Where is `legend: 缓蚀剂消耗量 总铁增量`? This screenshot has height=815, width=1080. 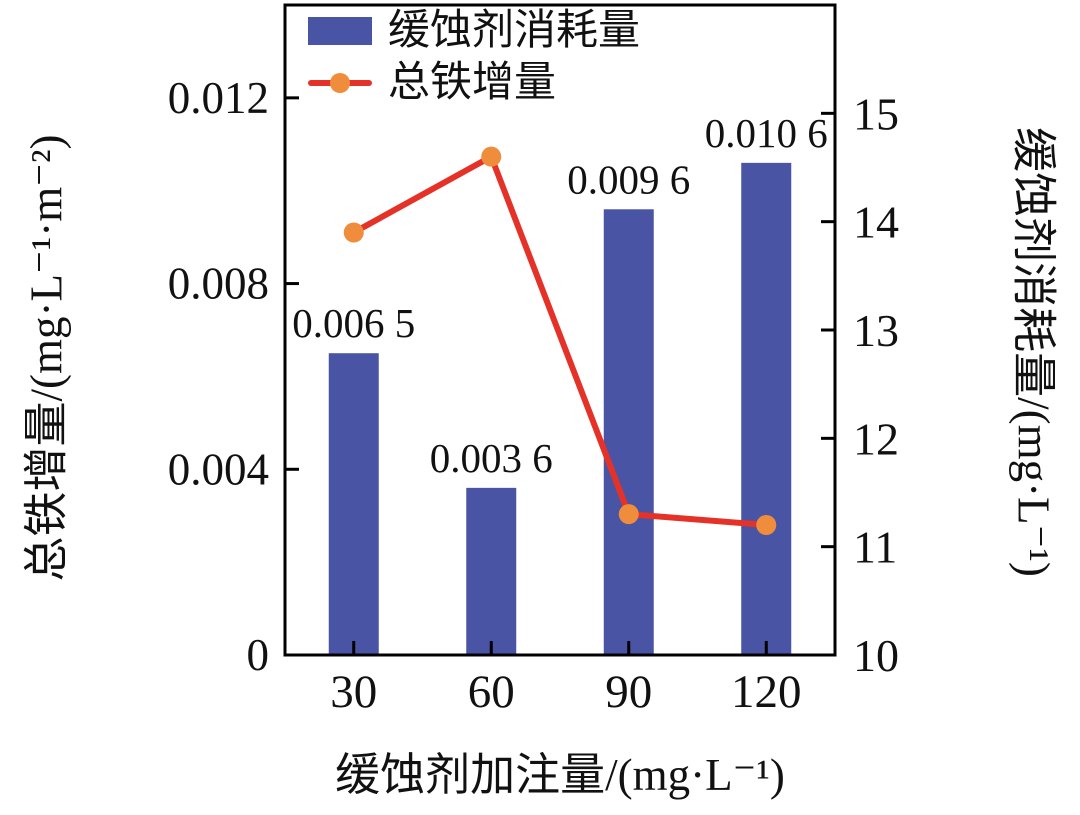 legend: 缓蚀剂消耗量 总铁增量 is located at coordinates (474, 57).